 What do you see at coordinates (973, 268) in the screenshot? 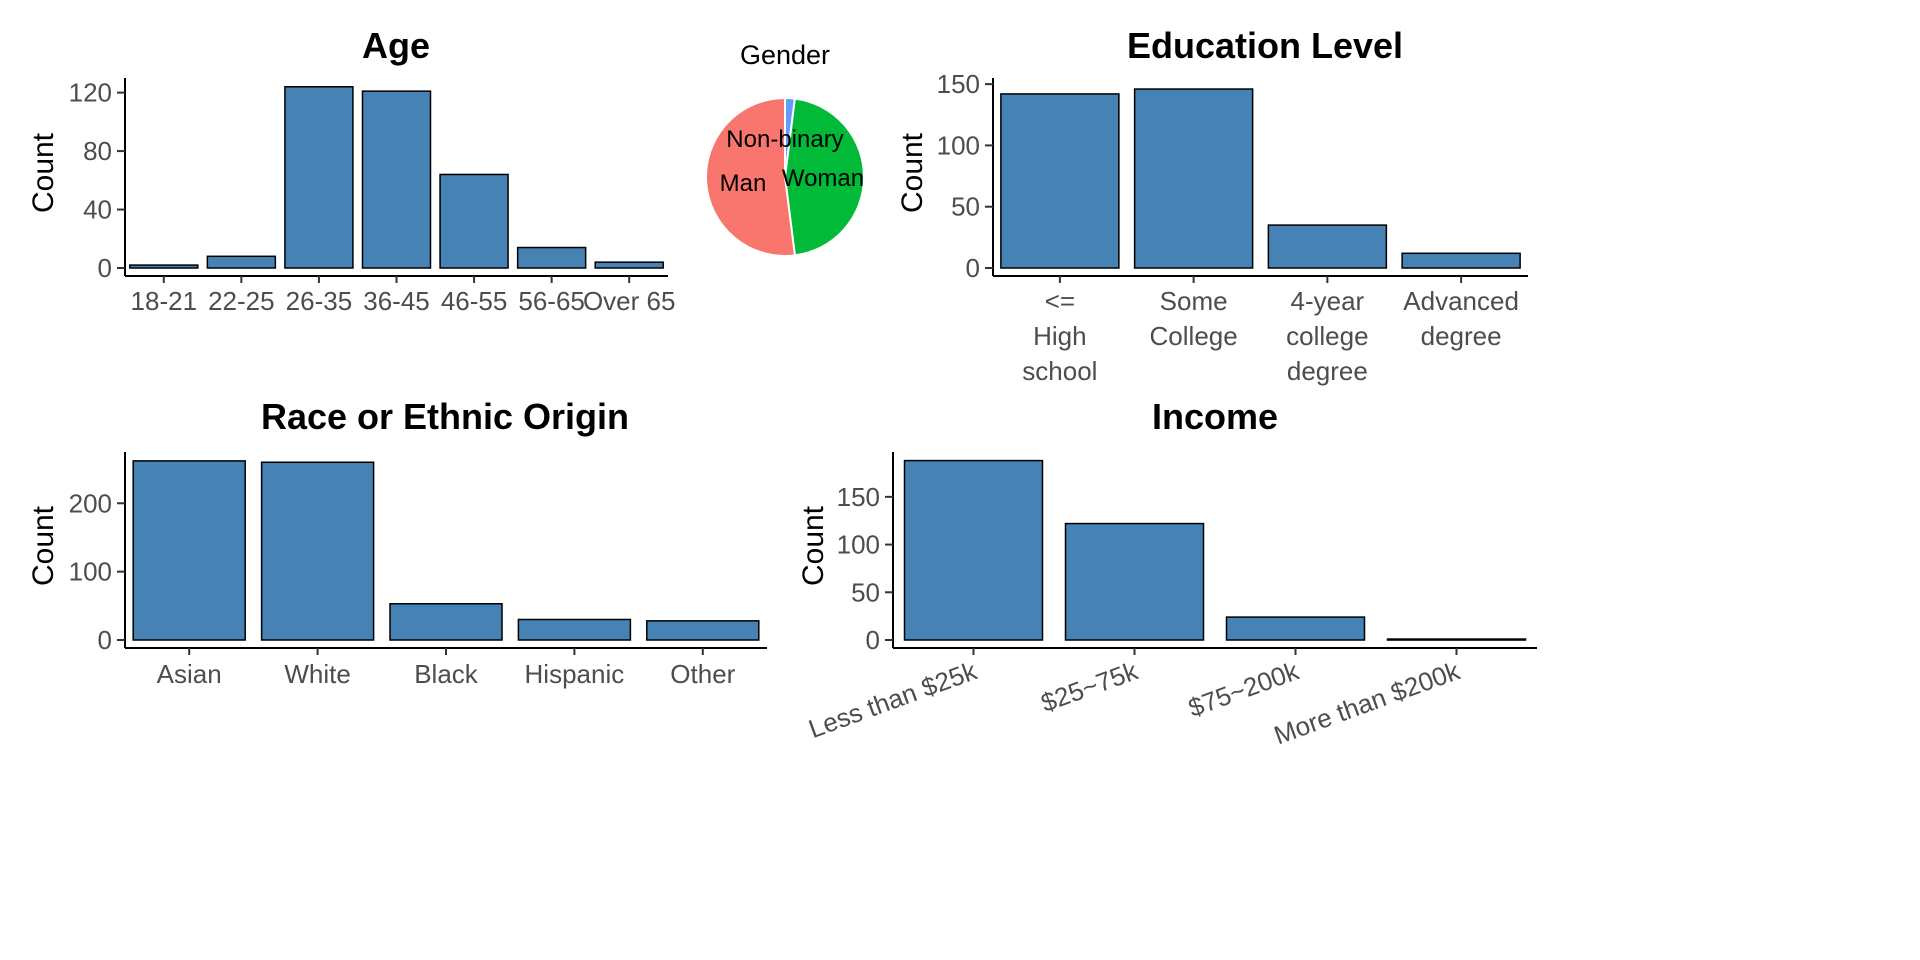
I see `education-y-tick-label: 0` at bounding box center [973, 268].